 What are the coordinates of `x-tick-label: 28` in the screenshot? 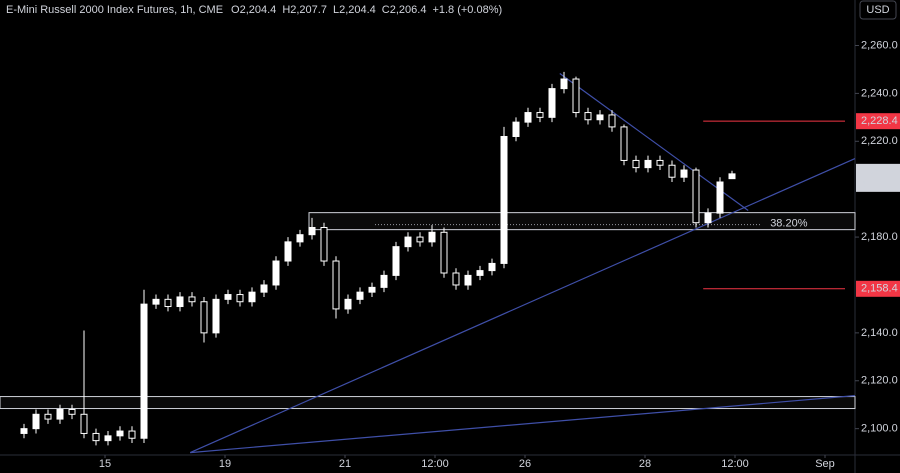 It's located at (645, 464).